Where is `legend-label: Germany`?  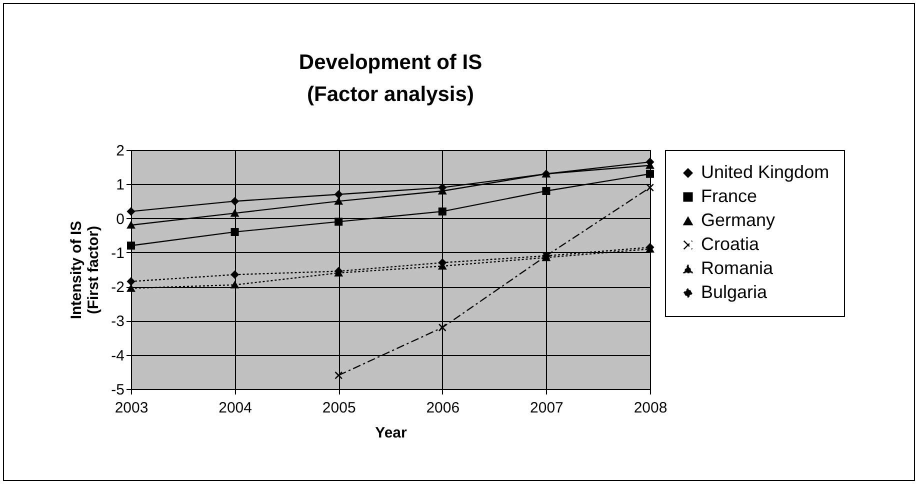
legend-label: Germany is located at coordinates (738, 220).